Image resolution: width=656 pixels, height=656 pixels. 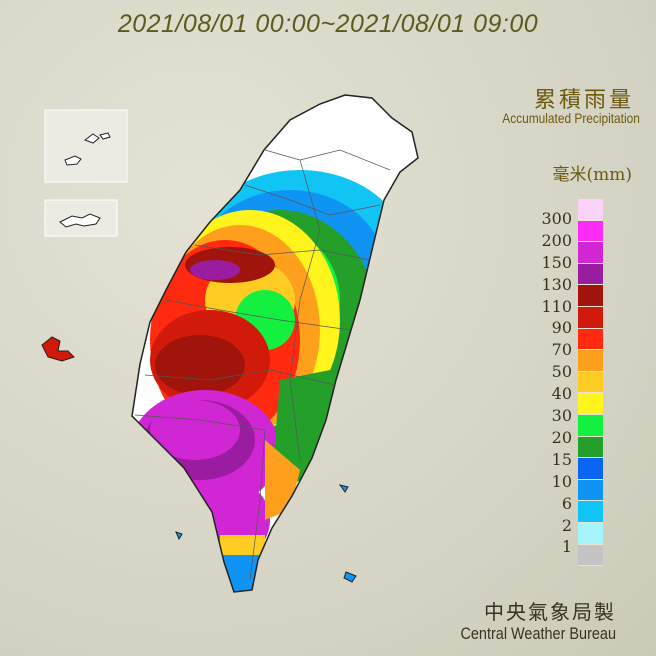 What do you see at coordinates (550, 612) in the screenshot?
I see `footer-chinese: 中央氣象局製` at bounding box center [550, 612].